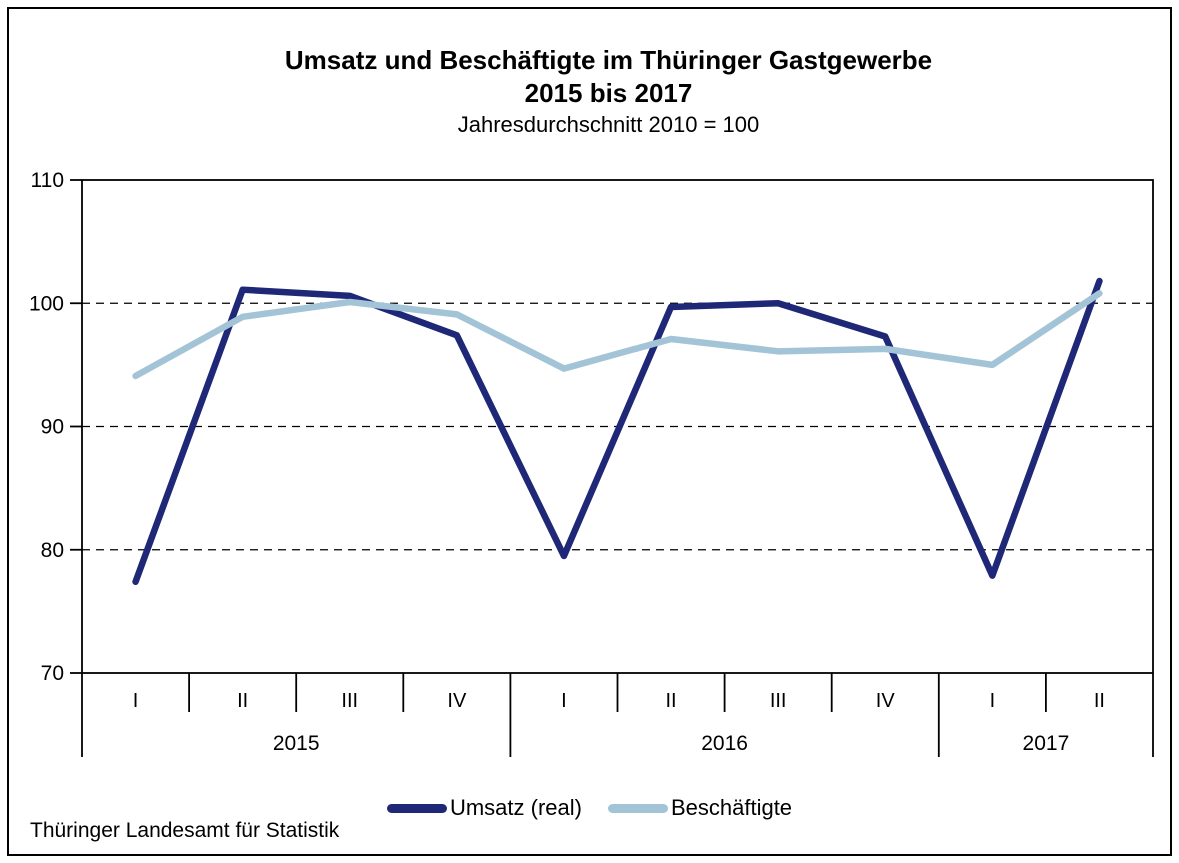 The height and width of the screenshot is (863, 1179). Describe the element at coordinates (589, 808) in the screenshot. I see `chart-legend: Umsatz (real) Beschäftigte` at that location.